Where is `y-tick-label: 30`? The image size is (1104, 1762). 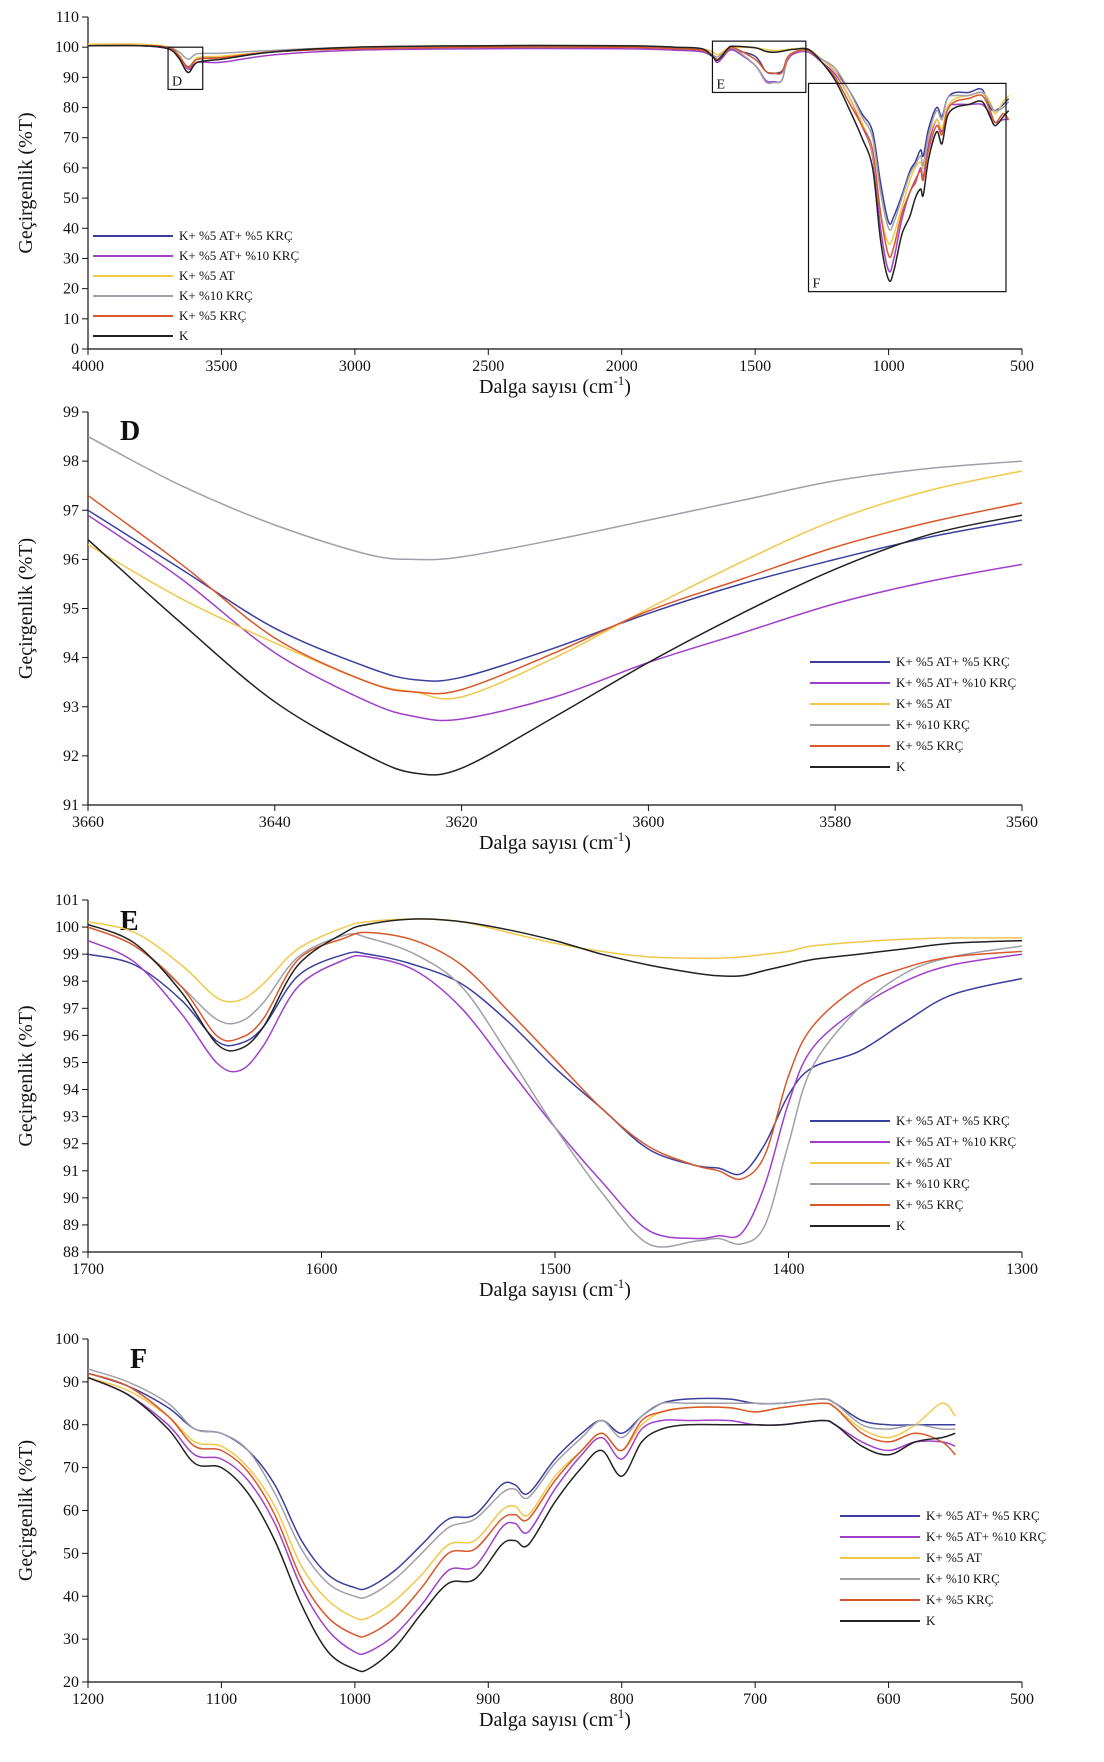 y-tick-label: 30 is located at coordinates (71, 258).